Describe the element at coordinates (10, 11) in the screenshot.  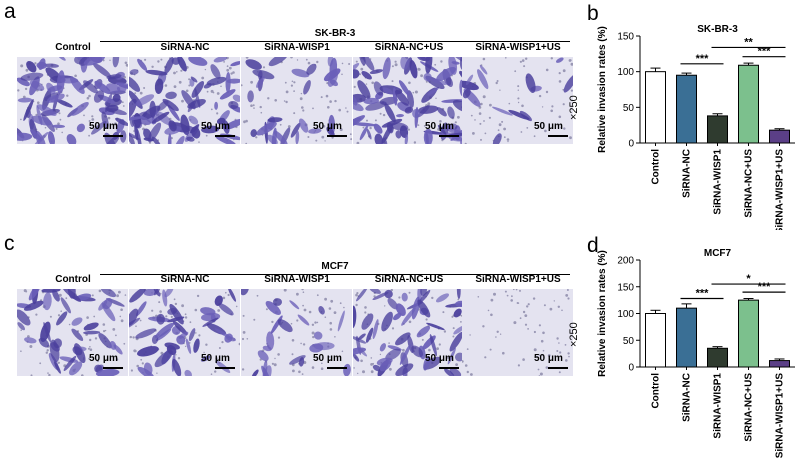
I see `panel-letter-a: a` at that location.